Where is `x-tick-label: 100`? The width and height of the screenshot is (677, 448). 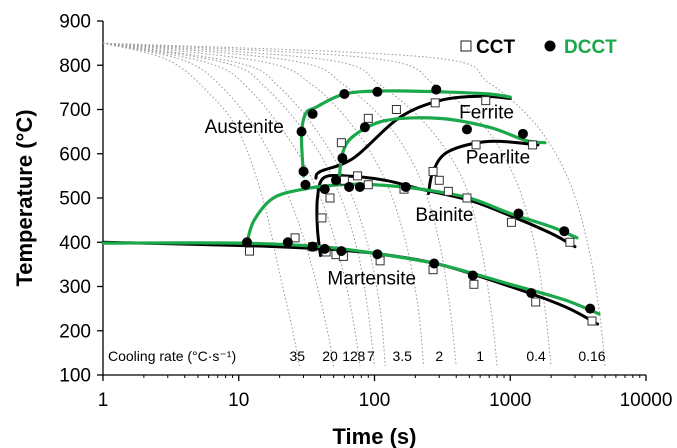 x-tick-label: 100 is located at coordinates (375, 400).